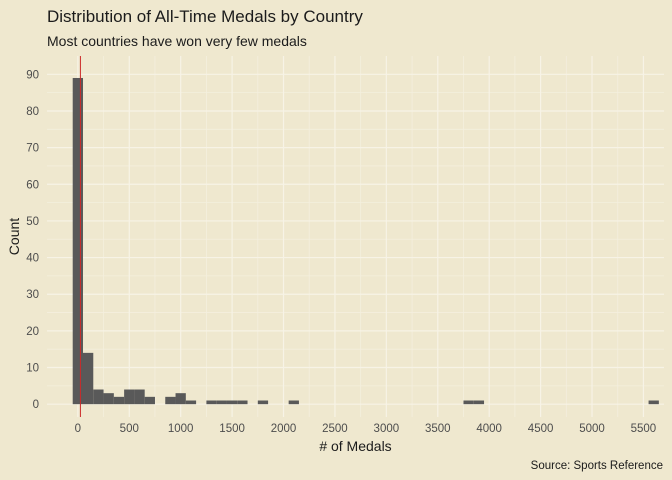  I want to click on x-tick-label: 3000, so click(387, 429).